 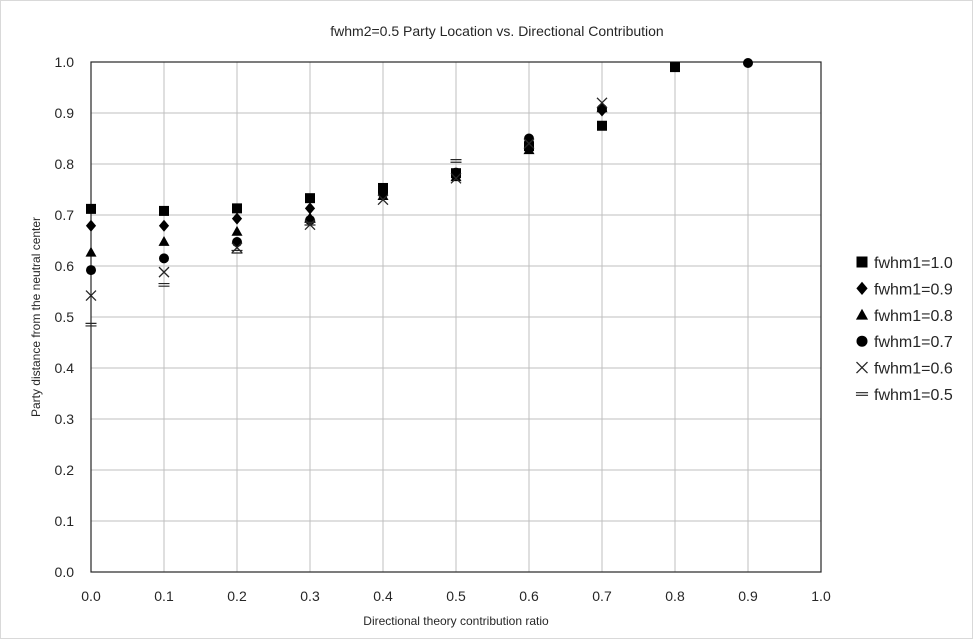 What do you see at coordinates (65, 572) in the screenshot?
I see `y-tick-label: 0.0` at bounding box center [65, 572].